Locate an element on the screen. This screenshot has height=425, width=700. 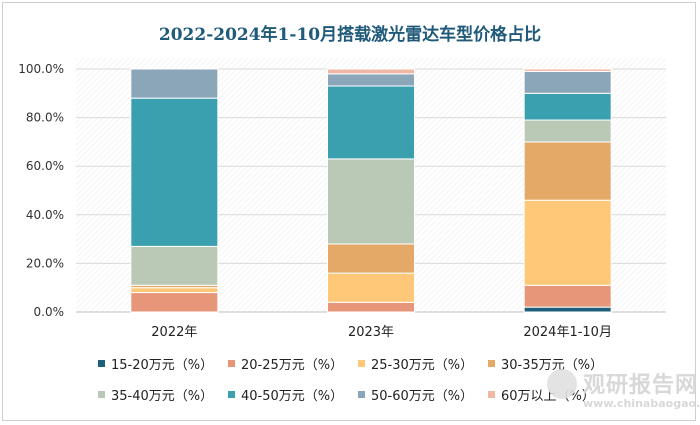
legend-label: 50-60万元（%） is located at coordinates (422, 396).